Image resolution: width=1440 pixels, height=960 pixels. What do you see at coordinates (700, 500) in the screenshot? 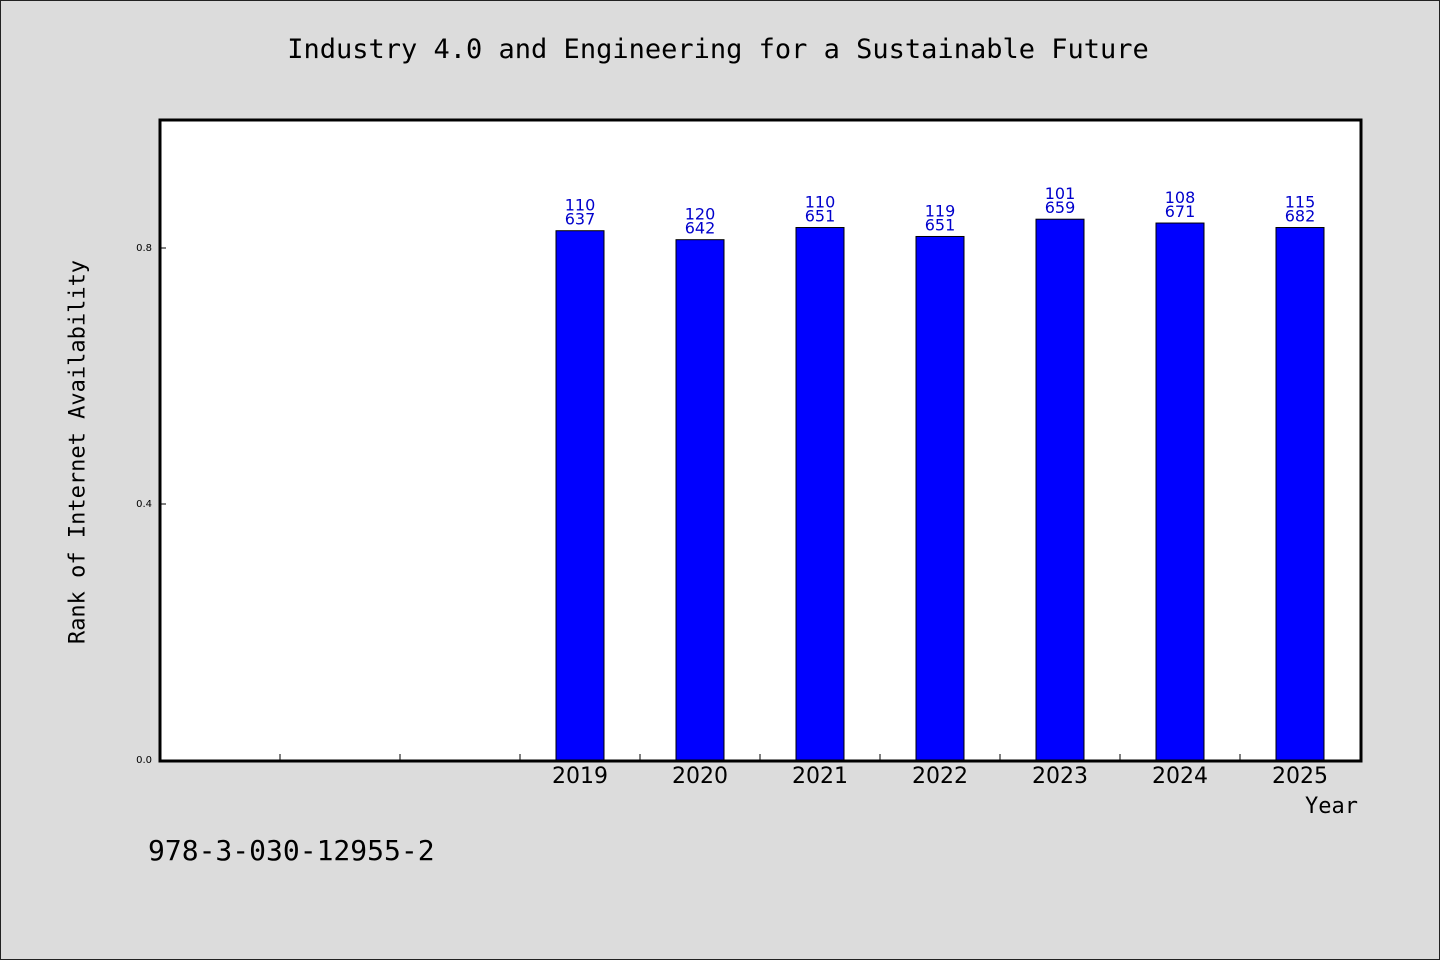
I see `bar-2020` at bounding box center [700, 500].